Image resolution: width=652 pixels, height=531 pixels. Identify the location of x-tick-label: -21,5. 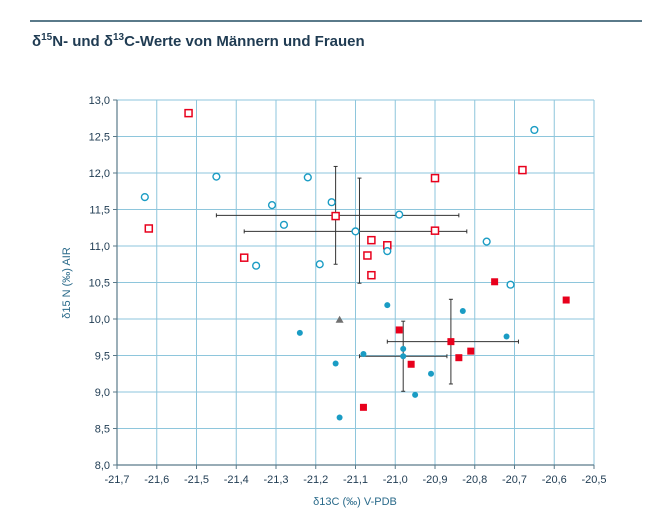
(196, 480).